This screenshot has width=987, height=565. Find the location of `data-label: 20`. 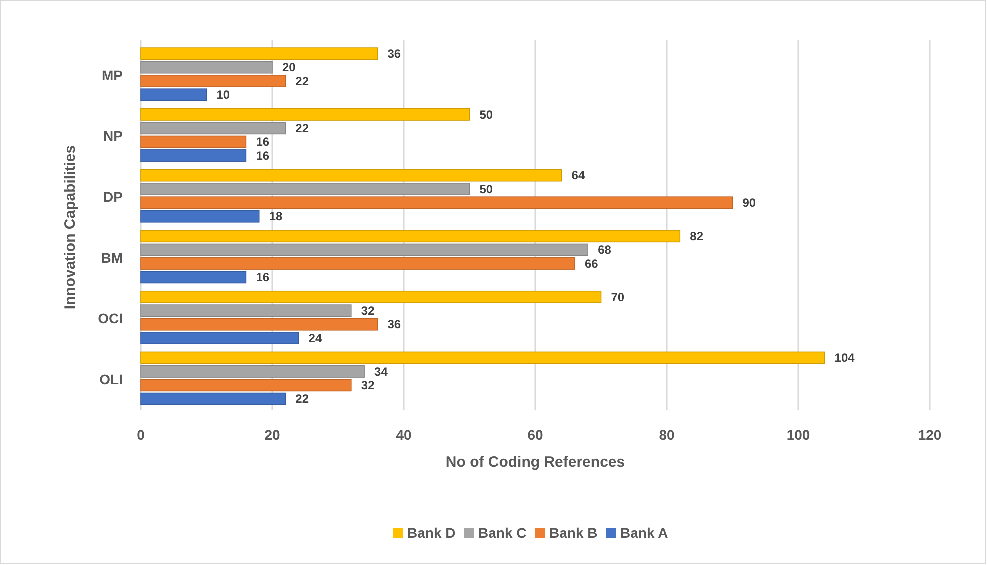

data-label: 20 is located at coordinates (289, 67).